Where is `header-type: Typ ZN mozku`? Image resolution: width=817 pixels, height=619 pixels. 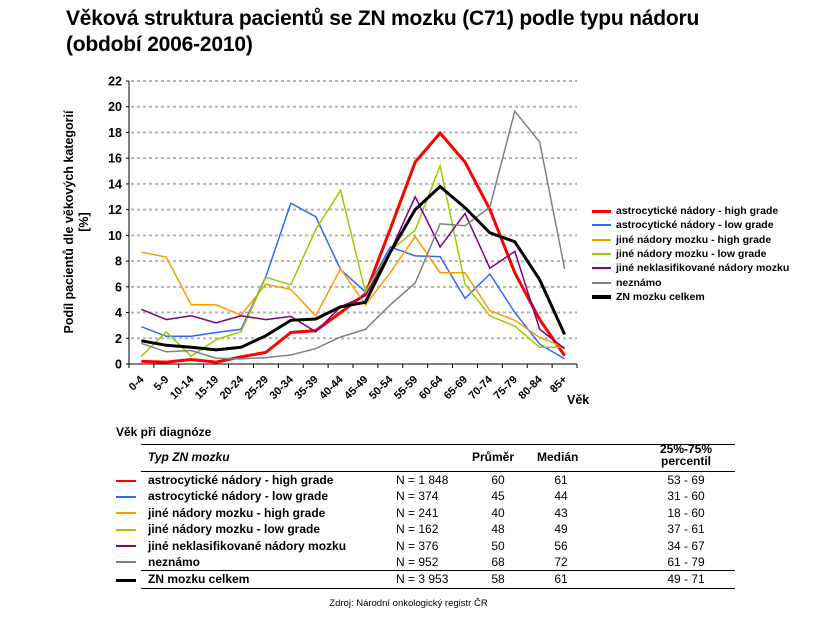
header-type: Typ ZN mozku is located at coordinates (189, 457).